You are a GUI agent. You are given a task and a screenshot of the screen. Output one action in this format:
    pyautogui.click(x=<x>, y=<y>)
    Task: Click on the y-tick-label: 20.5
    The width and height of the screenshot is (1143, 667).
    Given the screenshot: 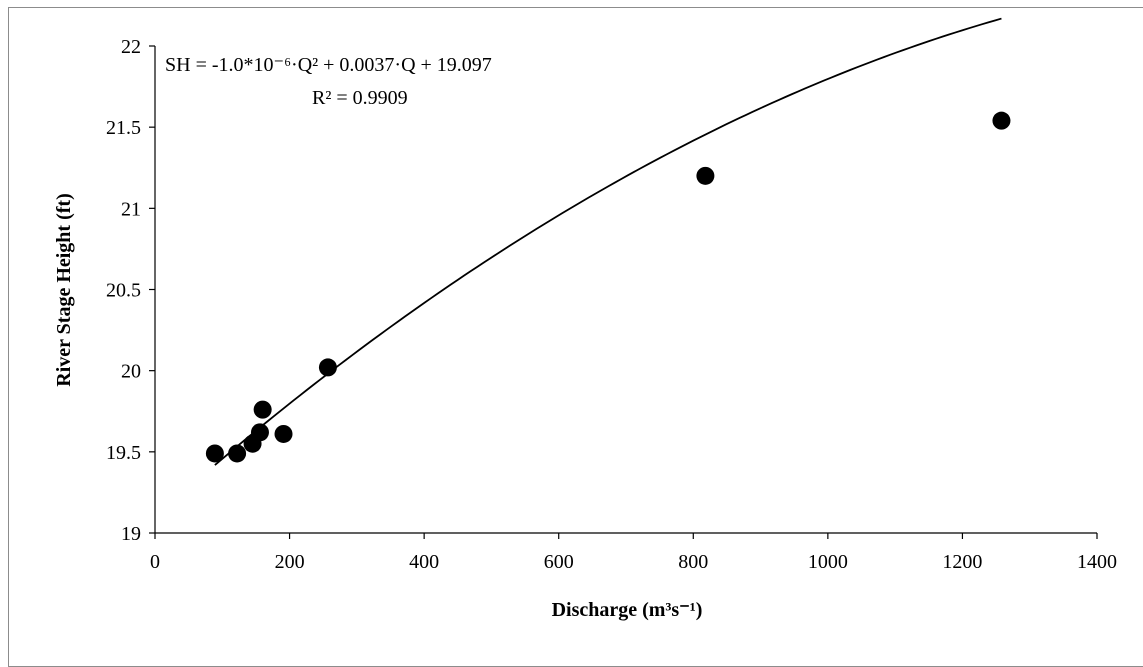 What is the action you would take?
    pyautogui.click(x=123, y=291)
    